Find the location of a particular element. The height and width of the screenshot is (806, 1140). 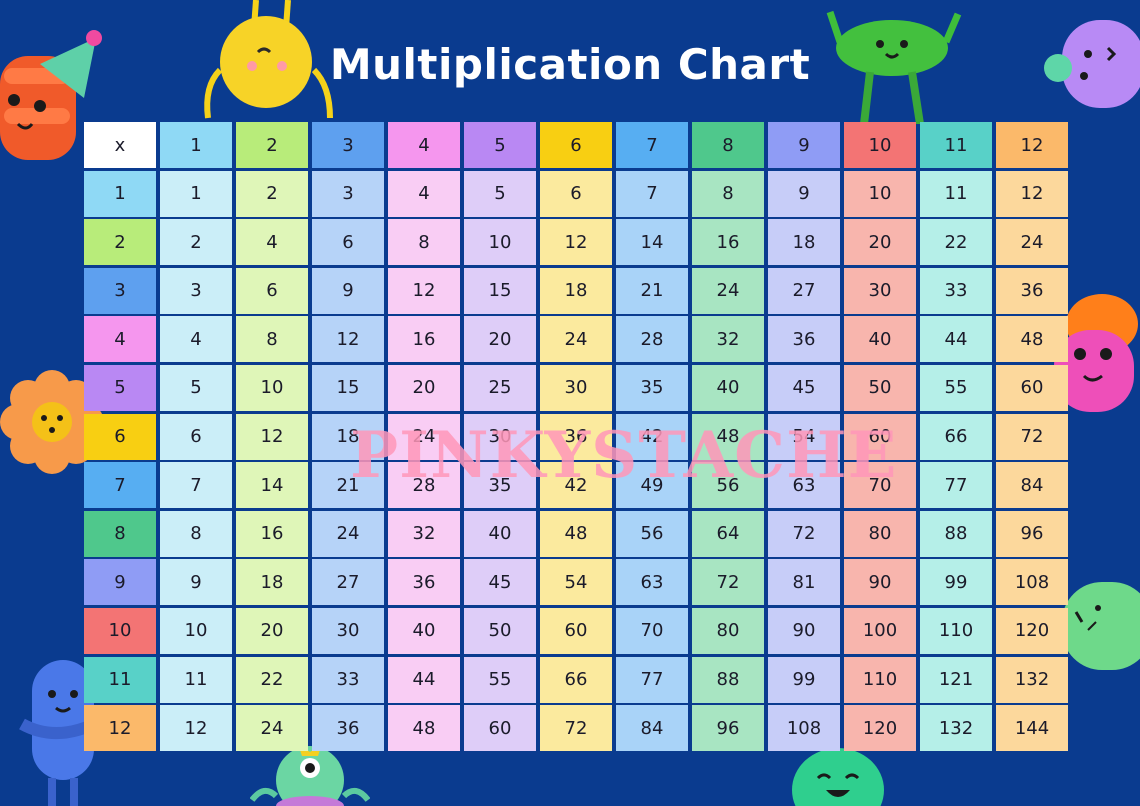

row-header-6: 6 is located at coordinates (120, 436).